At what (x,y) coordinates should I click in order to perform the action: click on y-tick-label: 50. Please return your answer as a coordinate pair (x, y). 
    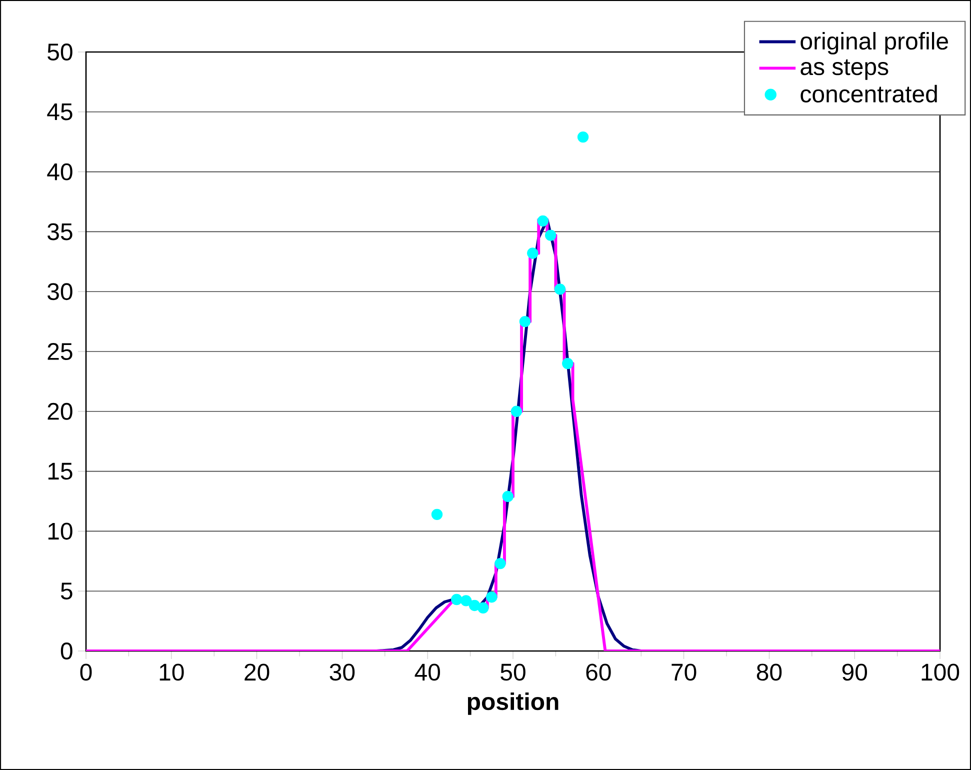
    Looking at the image, I should click on (60, 52).